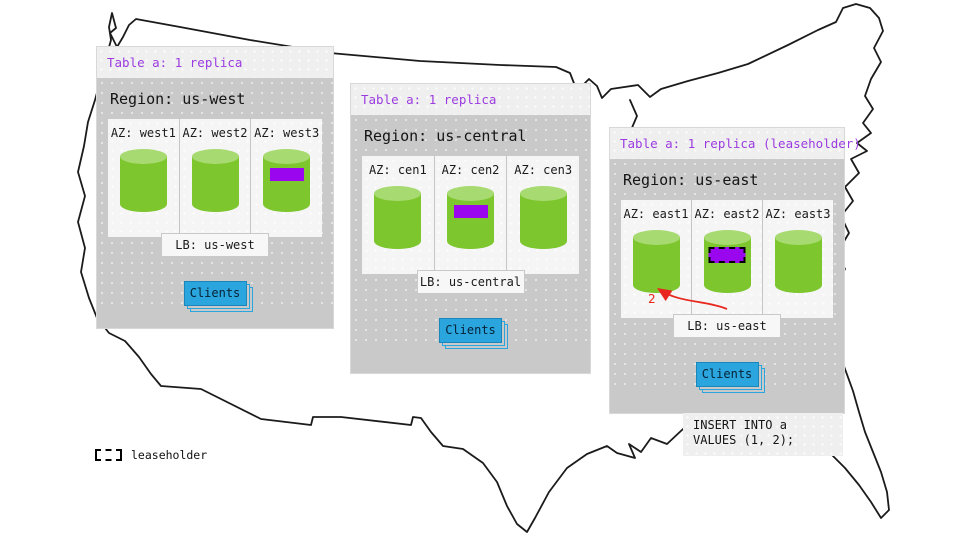 Image resolution: width=960 pixels, height=540 pixels. I want to click on leaseholder-legend: leaseholder, so click(151, 455).